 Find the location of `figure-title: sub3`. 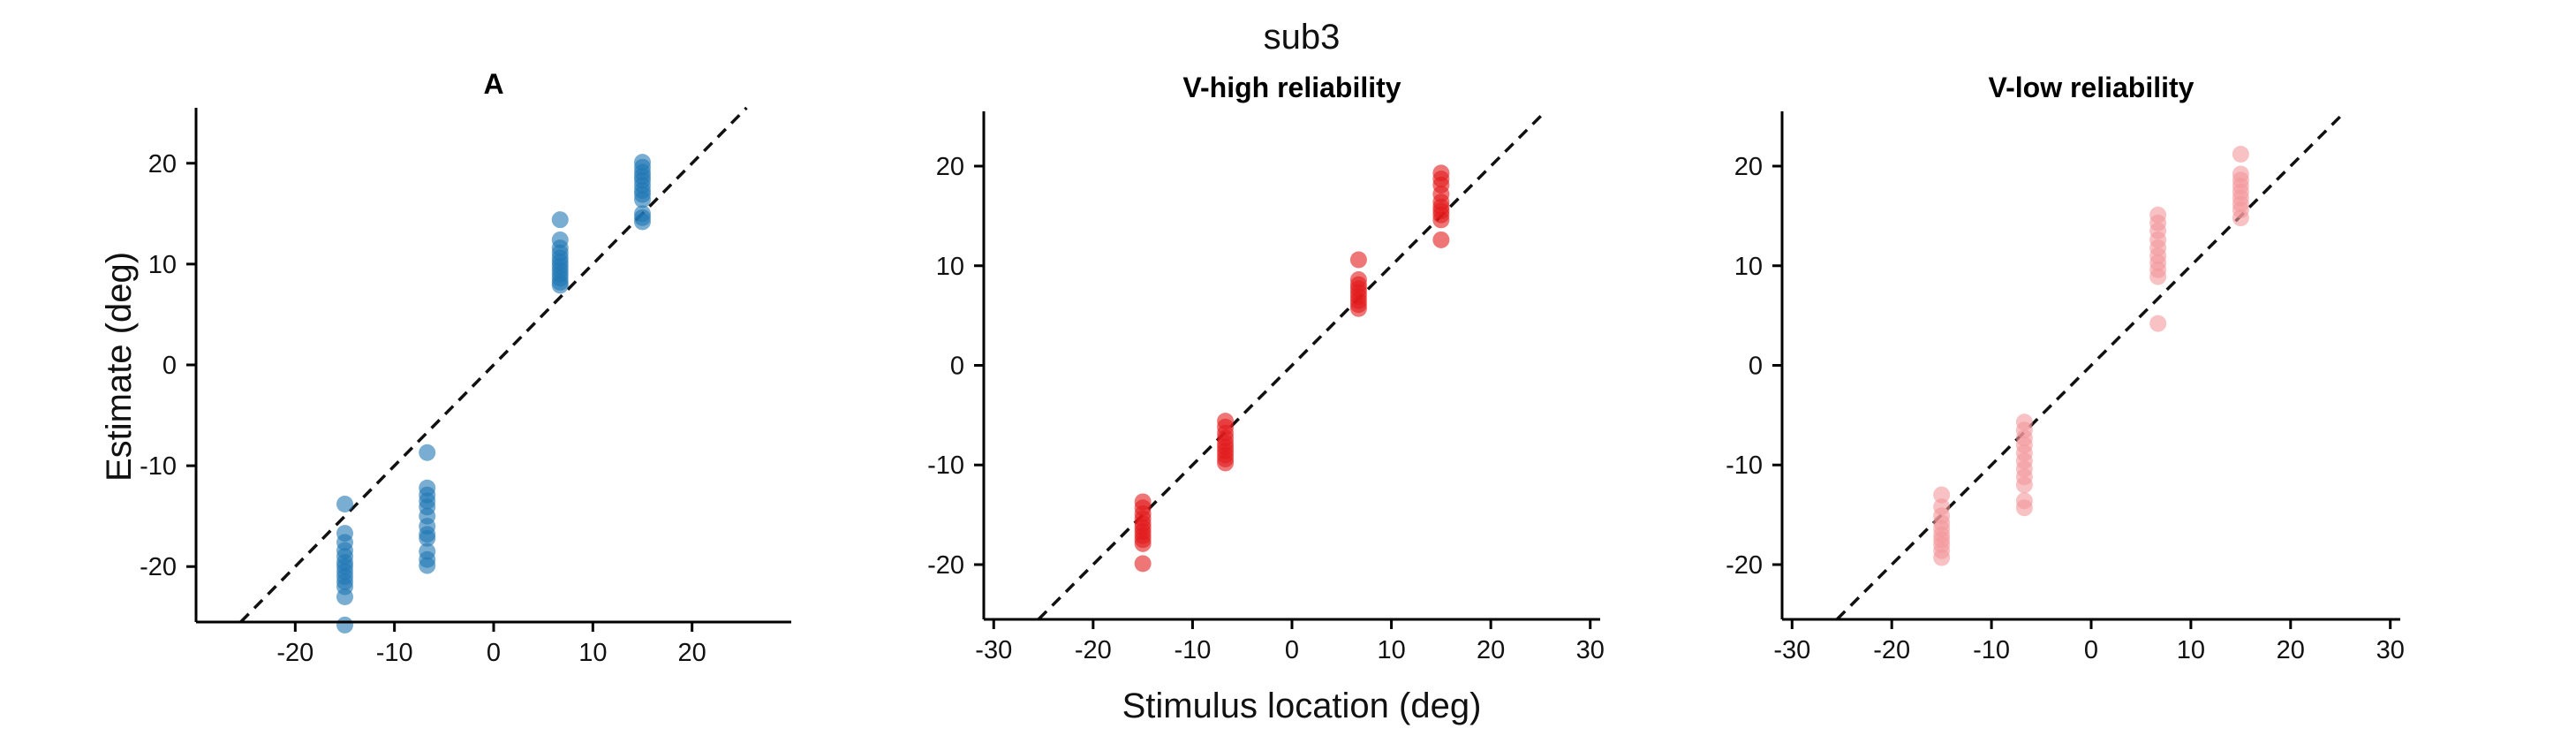

figure-title: sub3 is located at coordinates (1302, 37).